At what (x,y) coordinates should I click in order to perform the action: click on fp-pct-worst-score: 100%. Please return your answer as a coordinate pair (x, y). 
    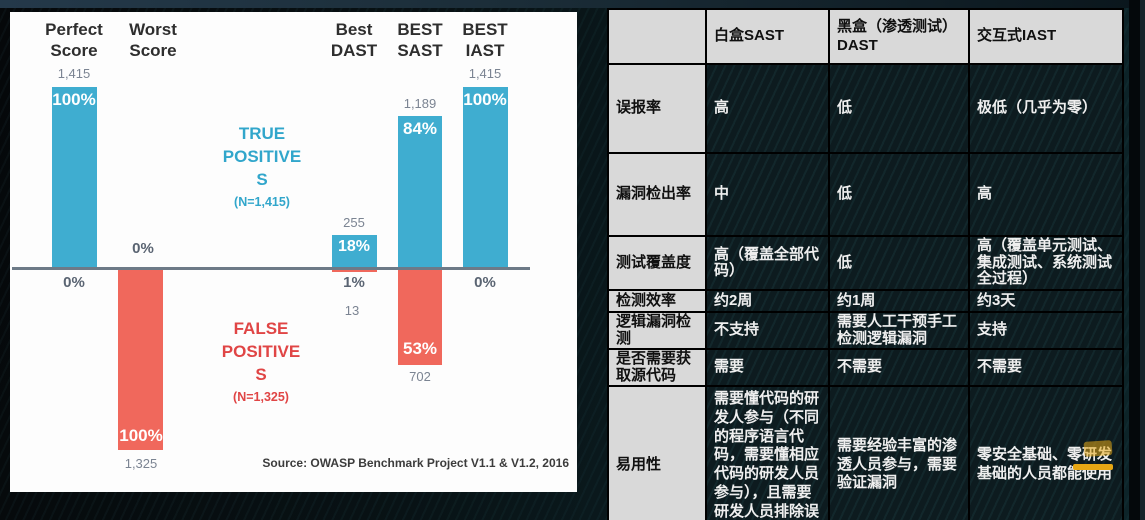
    Looking at the image, I should click on (141, 435).